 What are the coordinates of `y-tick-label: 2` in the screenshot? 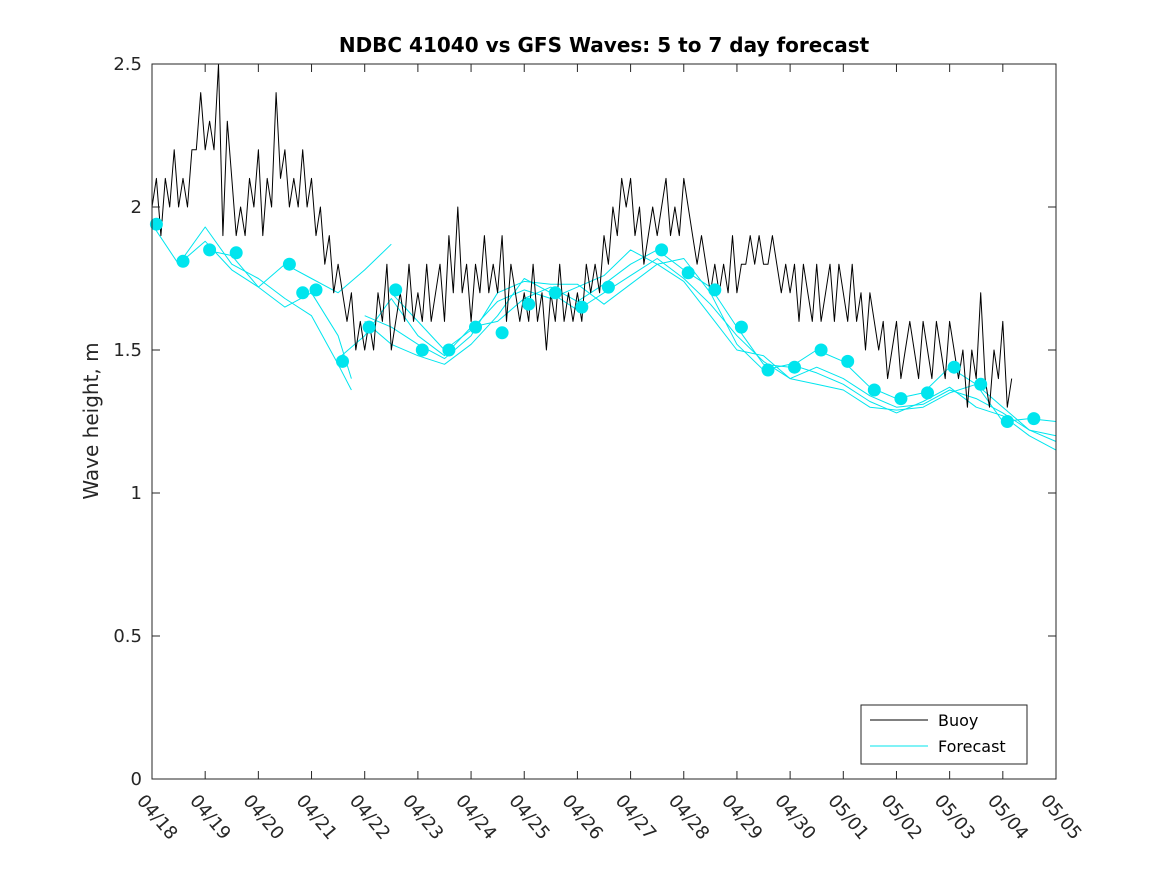 It's located at (136, 207).